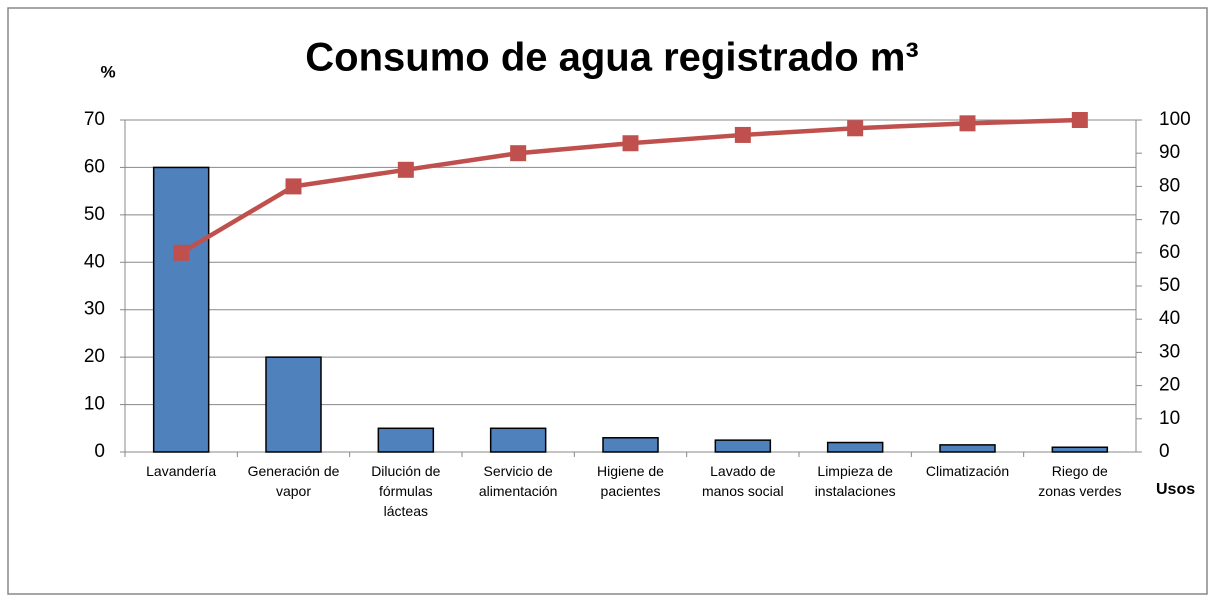  What do you see at coordinates (1079, 481) in the screenshot?
I see `x-tick-label: Riego de zonas verdes` at bounding box center [1079, 481].